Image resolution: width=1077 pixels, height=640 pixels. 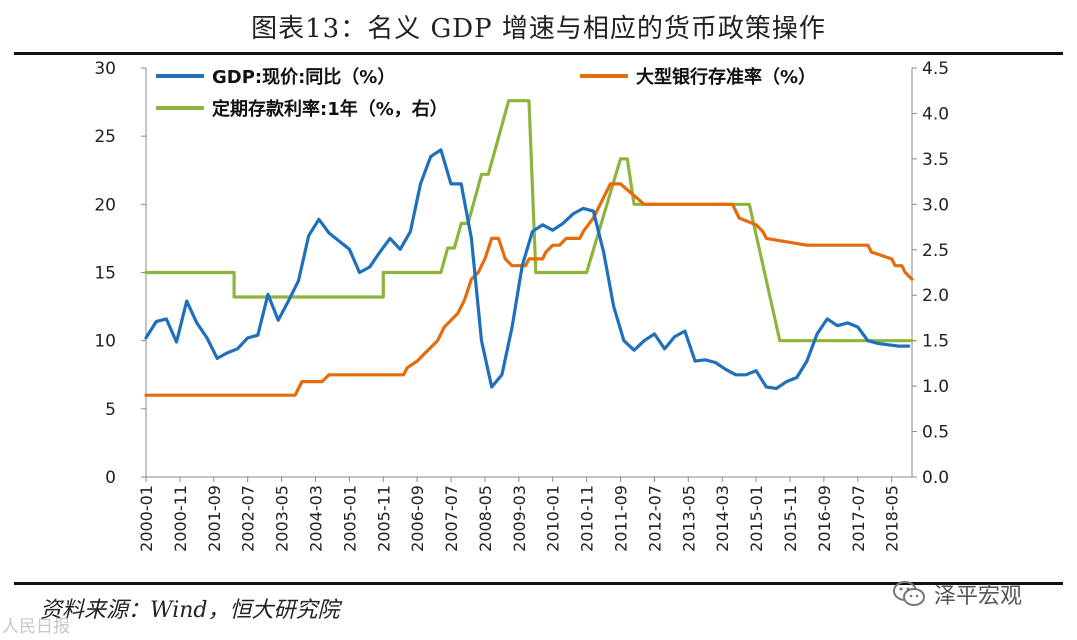 What do you see at coordinates (935, 296) in the screenshot?
I see `right-tick-label: 2.0` at bounding box center [935, 296].